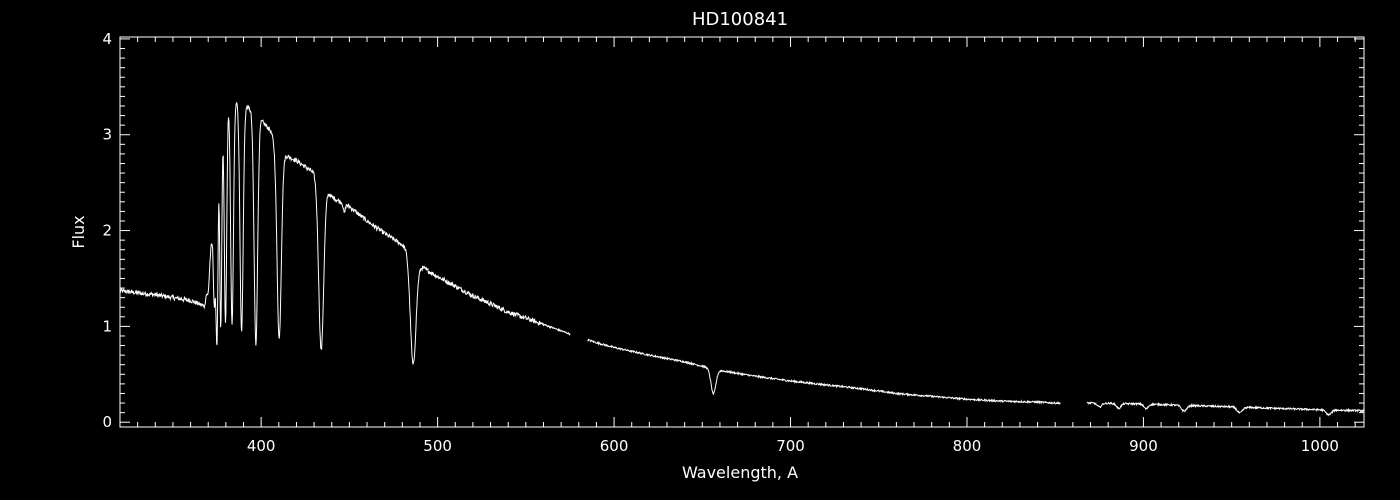 This screenshot has width=1400, height=500. What do you see at coordinates (614, 446) in the screenshot?
I see `x-tick-label: 600` at bounding box center [614, 446].